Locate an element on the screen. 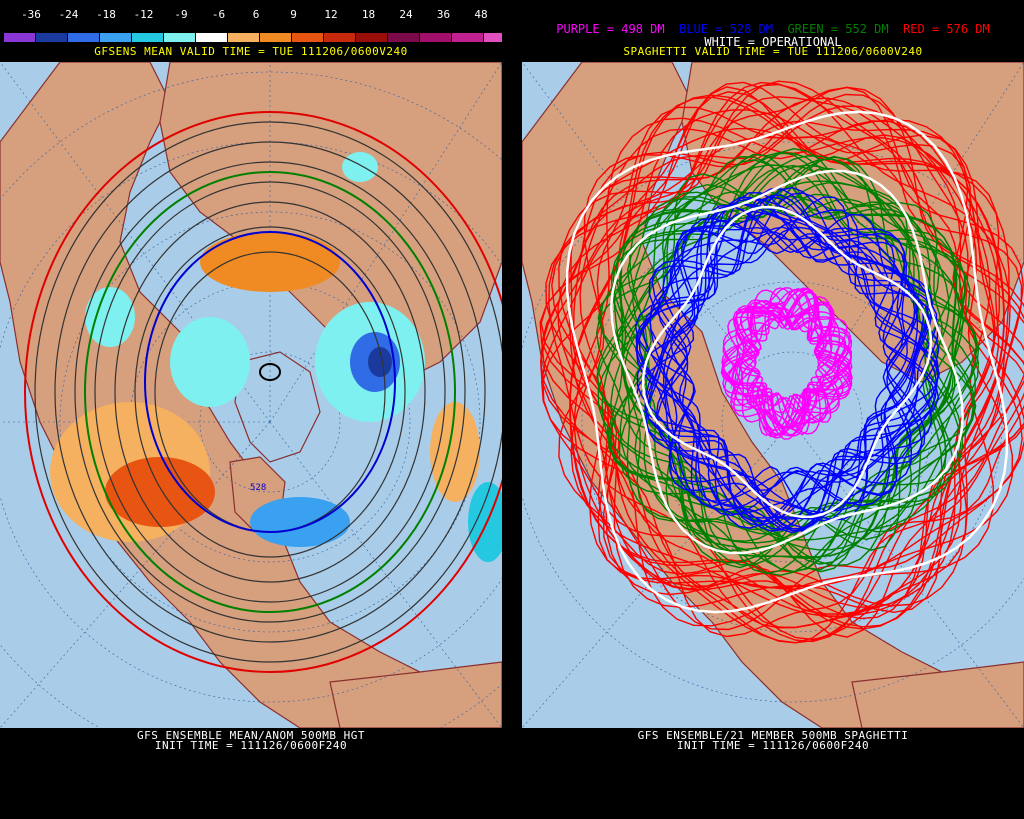 This screenshot has height=819, width=1024. contour-528dm is located at coordinates (270, 382).